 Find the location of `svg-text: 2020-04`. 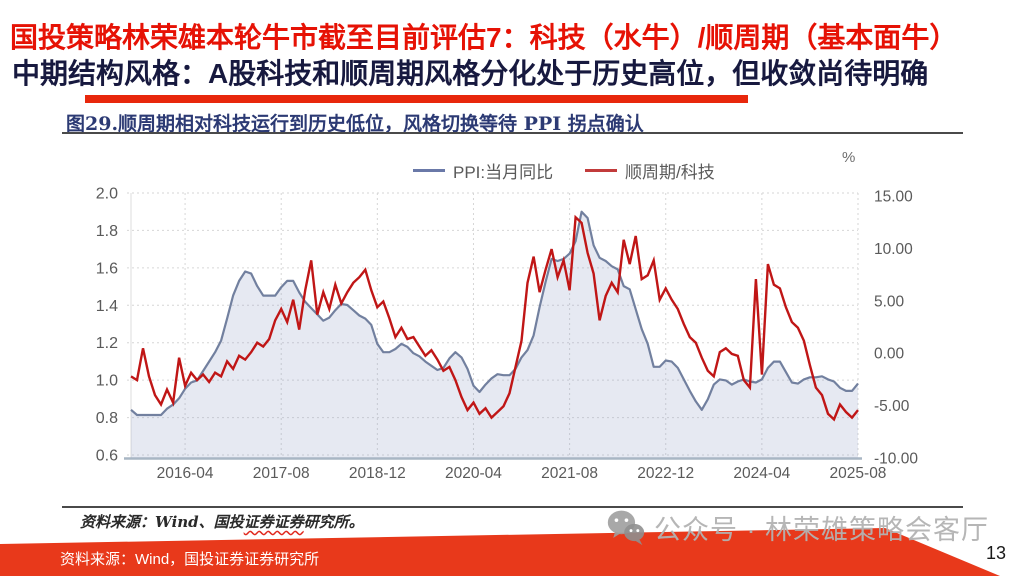

svg-text: 2020-04 is located at coordinates (473, 473).